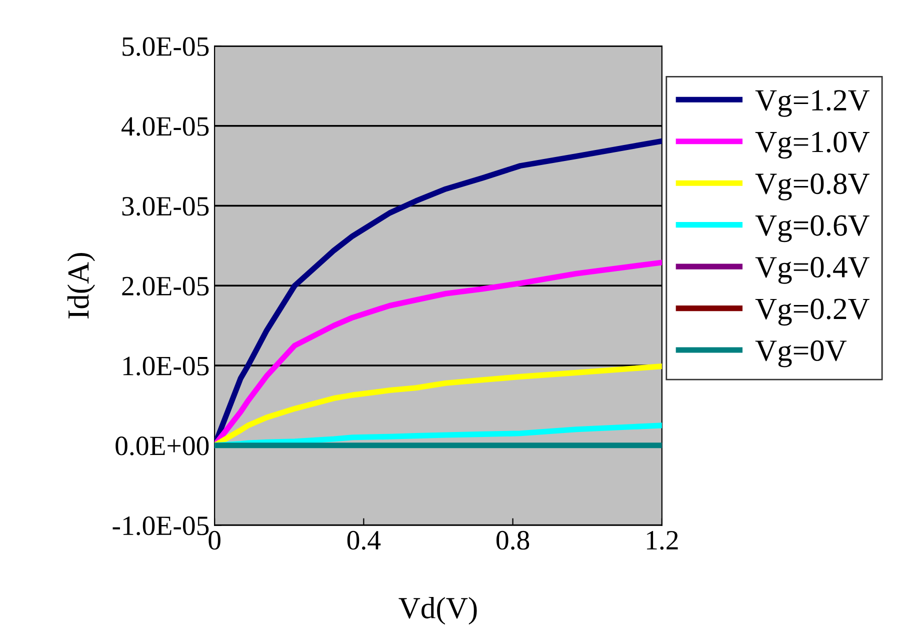  I want to click on legend-label: Vg=0.4V, so click(812, 270).